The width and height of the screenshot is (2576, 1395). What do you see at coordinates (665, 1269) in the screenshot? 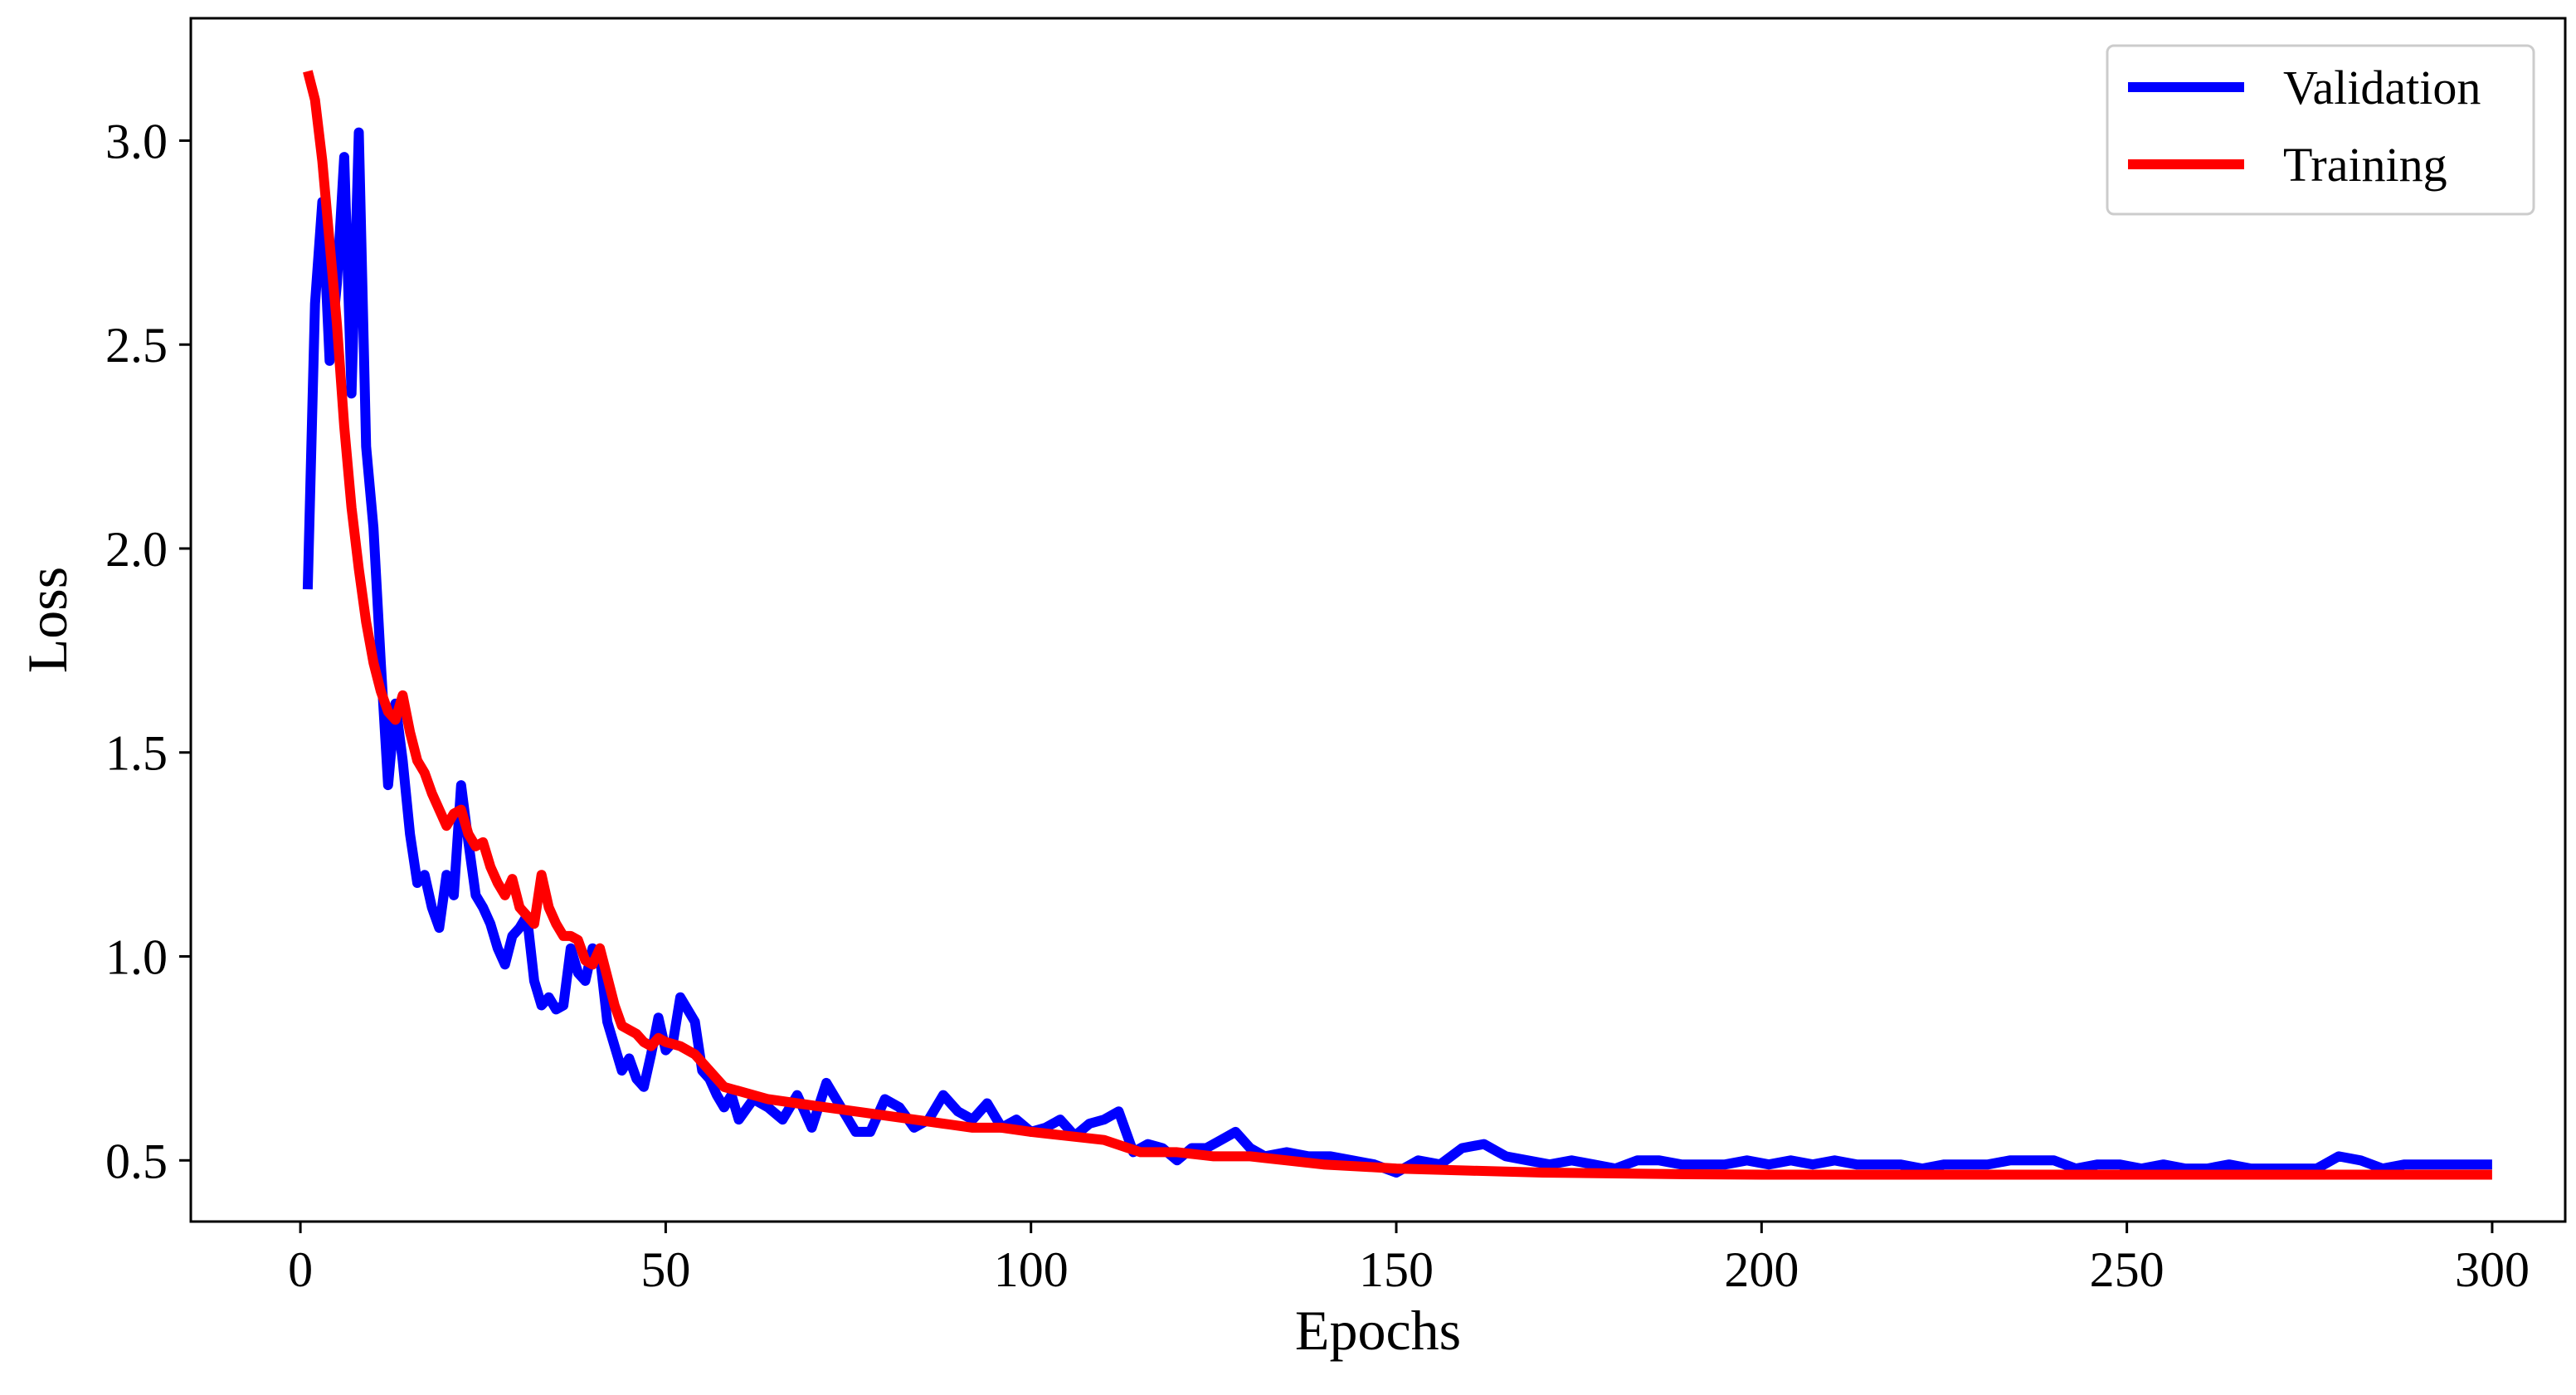
I see `x-tick-label: 50` at bounding box center [665, 1269].